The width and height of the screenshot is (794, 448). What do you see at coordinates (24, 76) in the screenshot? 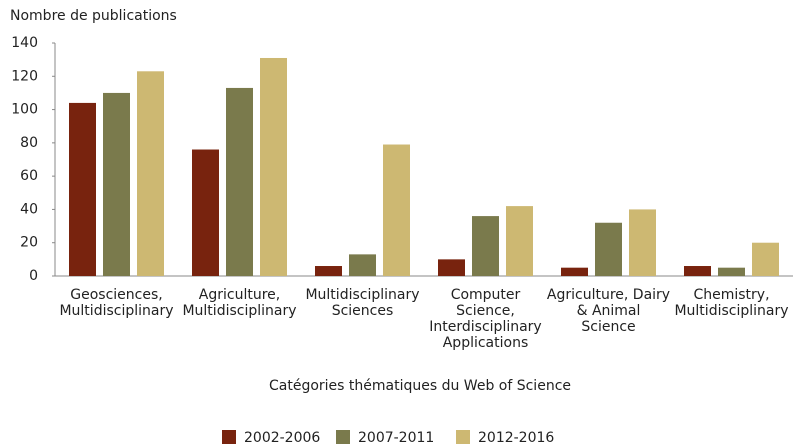
I see `y-tick-label: 120` at bounding box center [24, 76].